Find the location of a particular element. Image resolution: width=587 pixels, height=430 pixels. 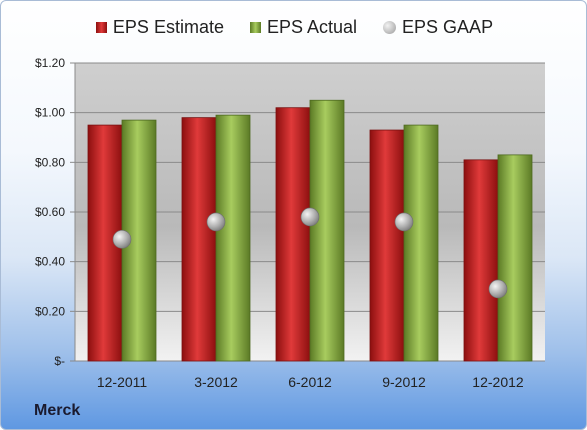

y-tick-label: $0.60 is located at coordinates (50, 212).